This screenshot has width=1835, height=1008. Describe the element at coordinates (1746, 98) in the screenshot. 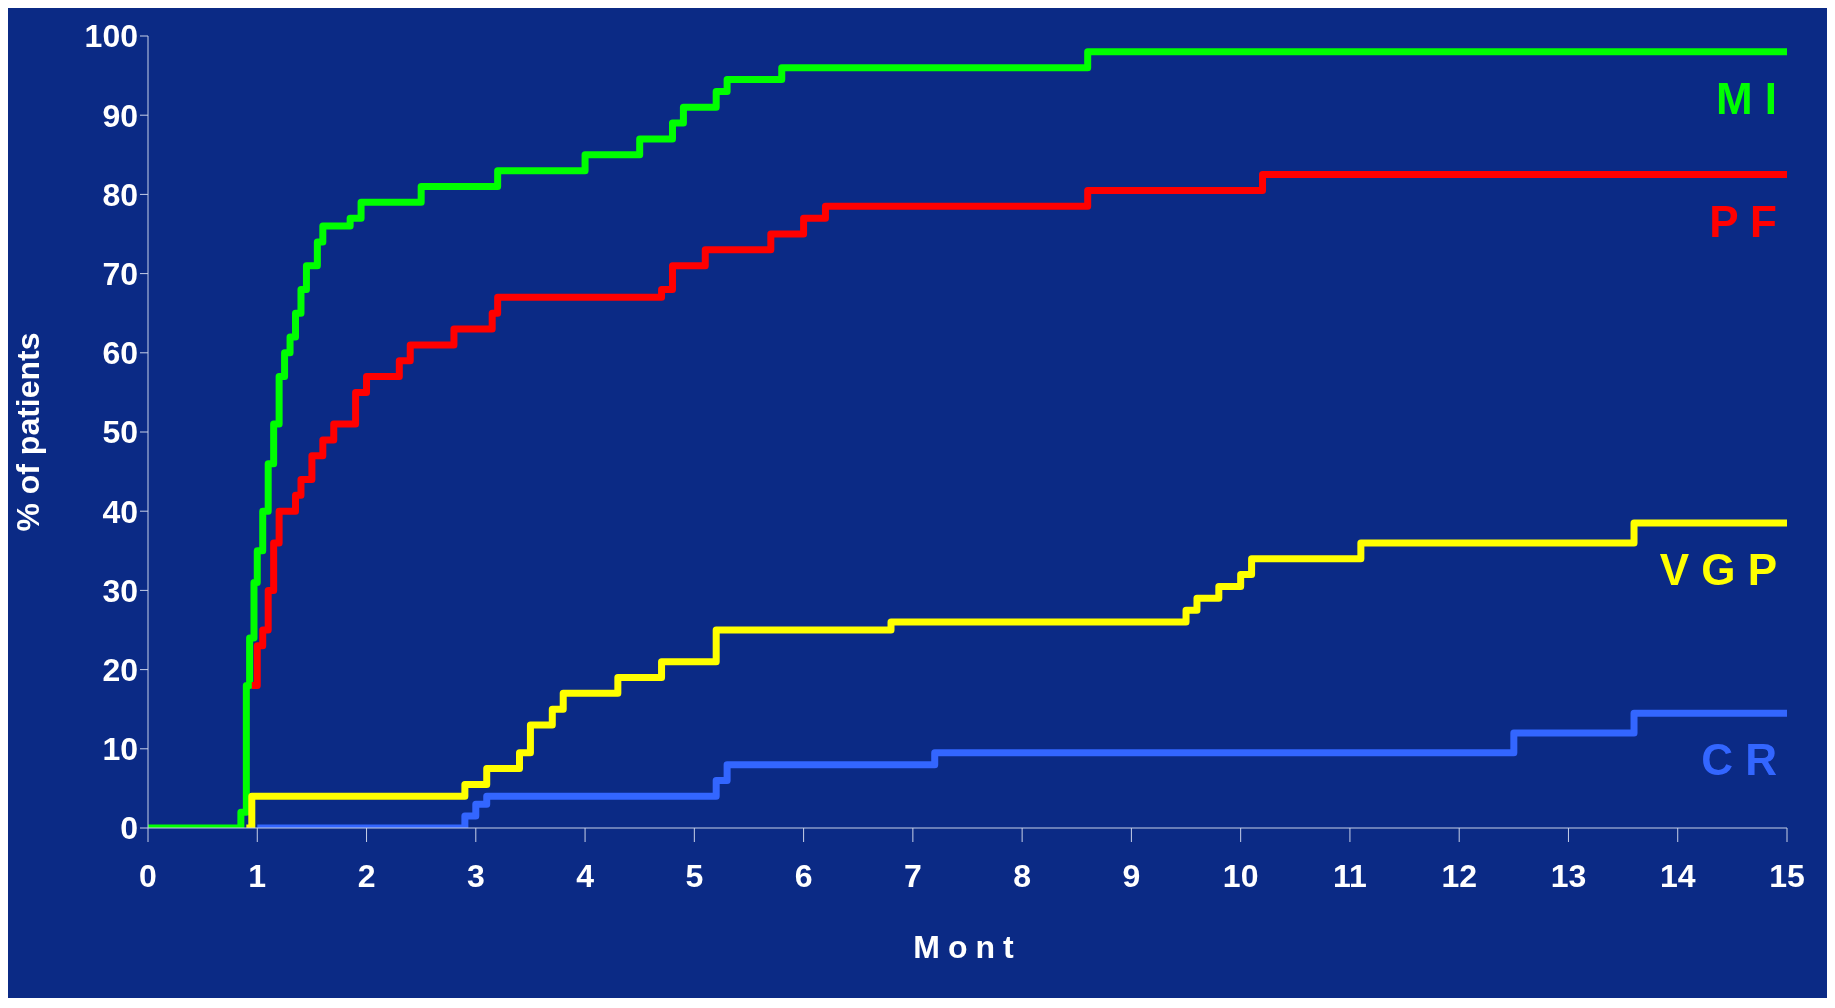

I see `series-label: M I` at that location.